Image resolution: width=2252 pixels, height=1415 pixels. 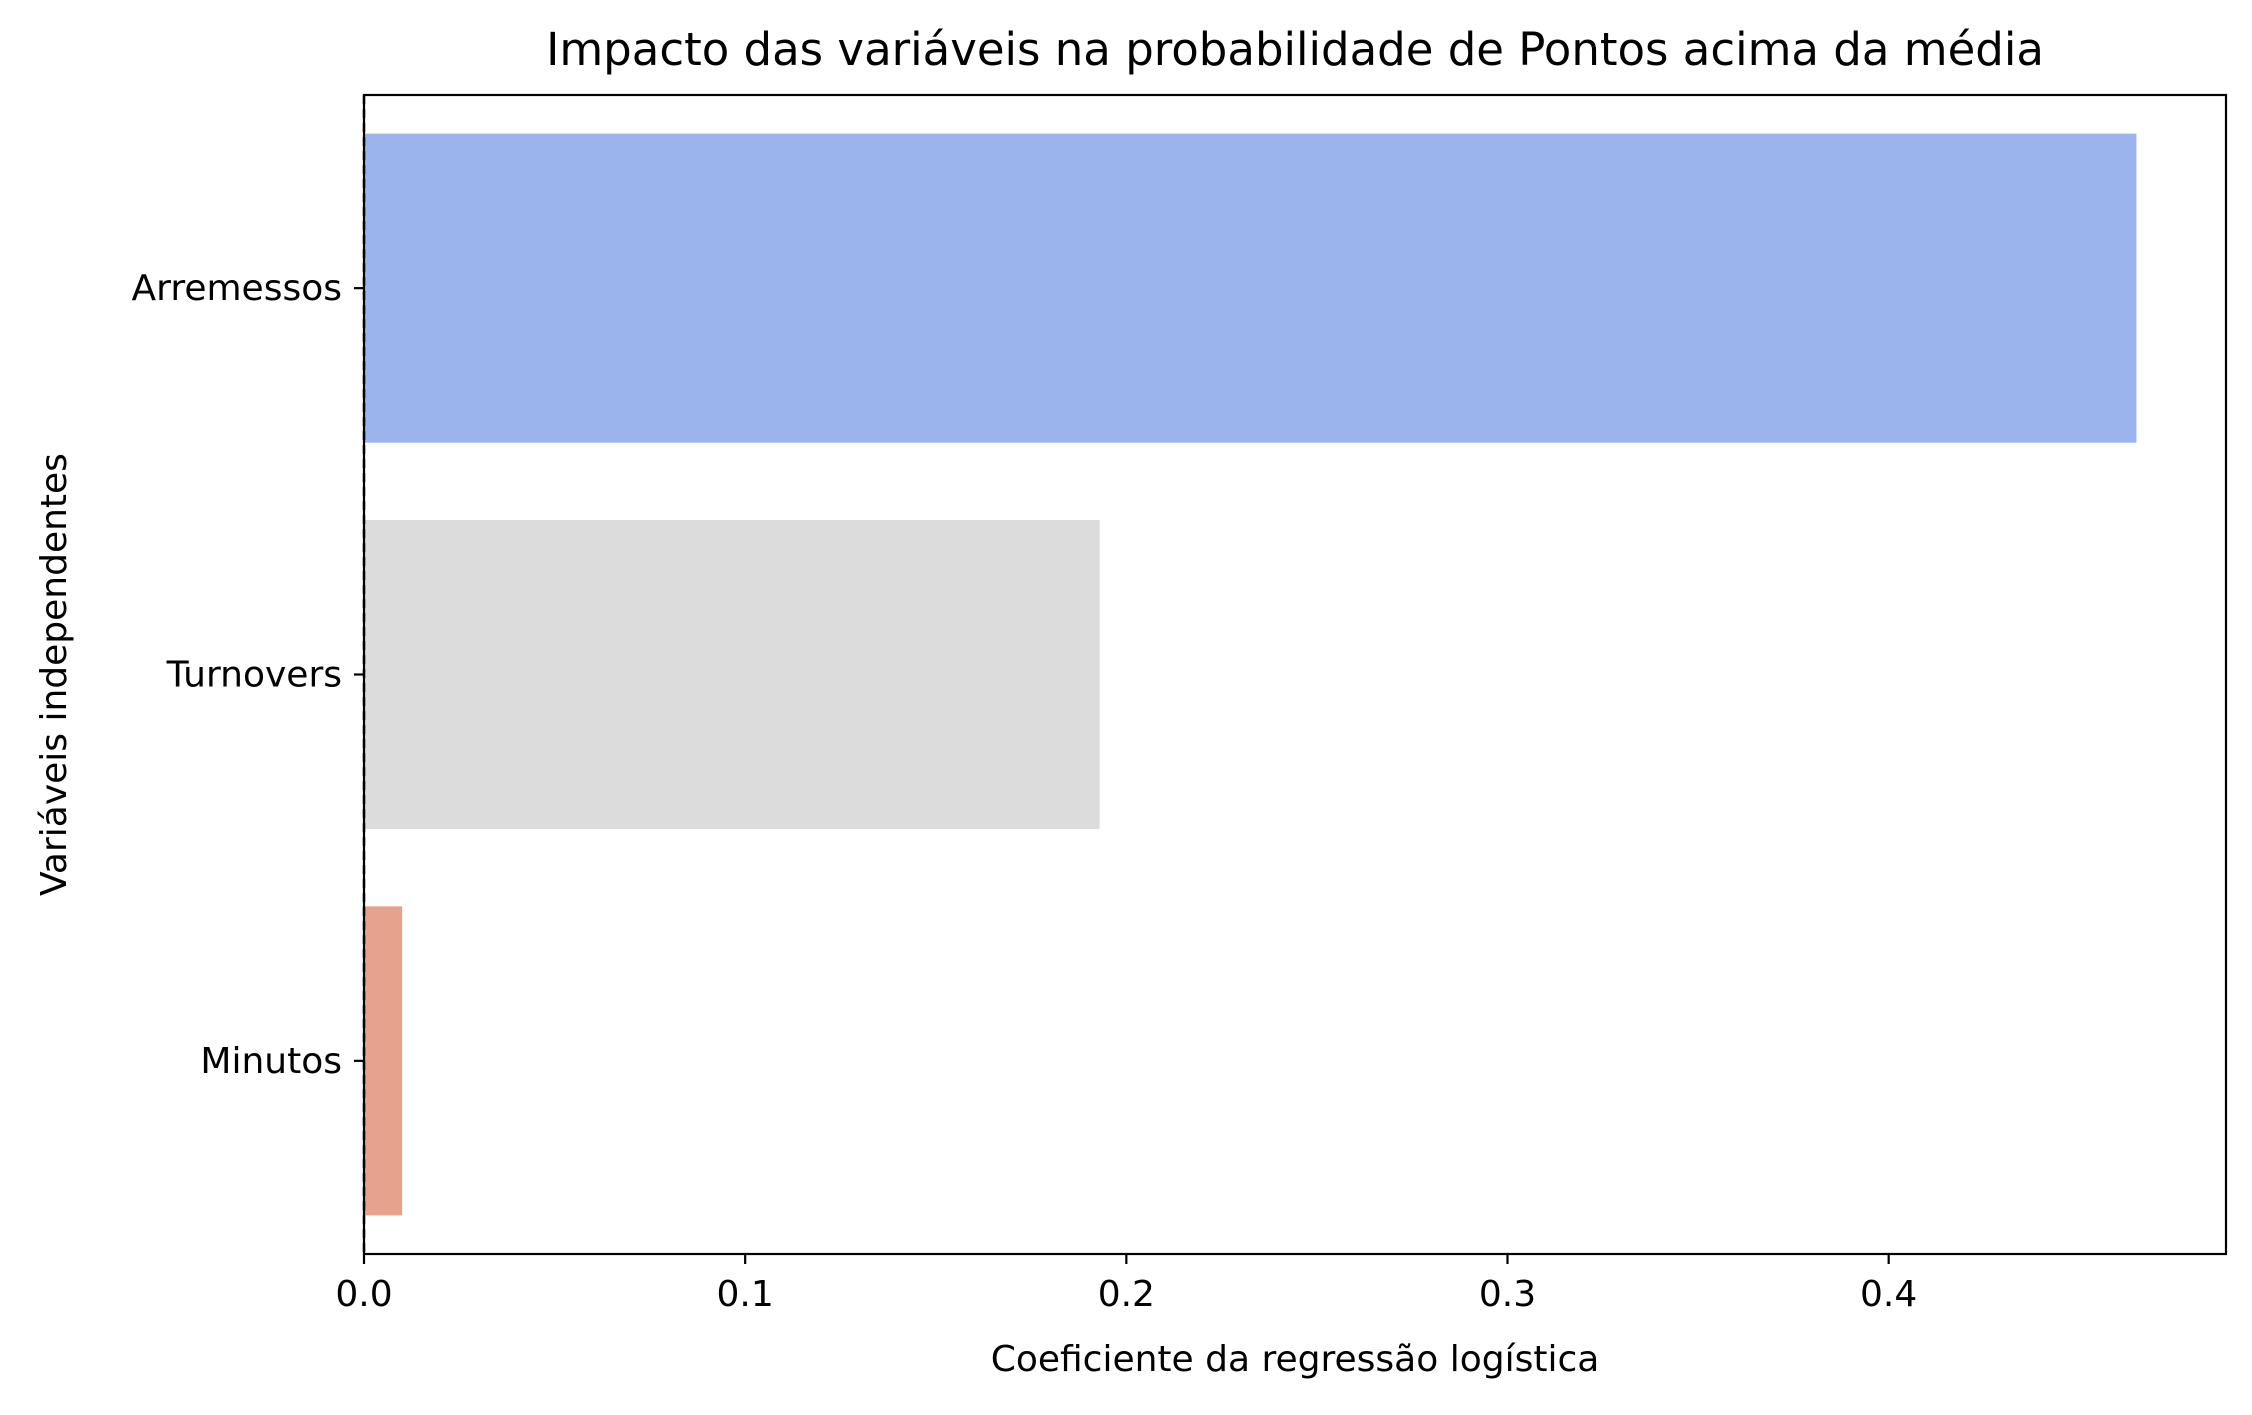 I want to click on x-tick-label: 0.4, so click(x=1888, y=1294).